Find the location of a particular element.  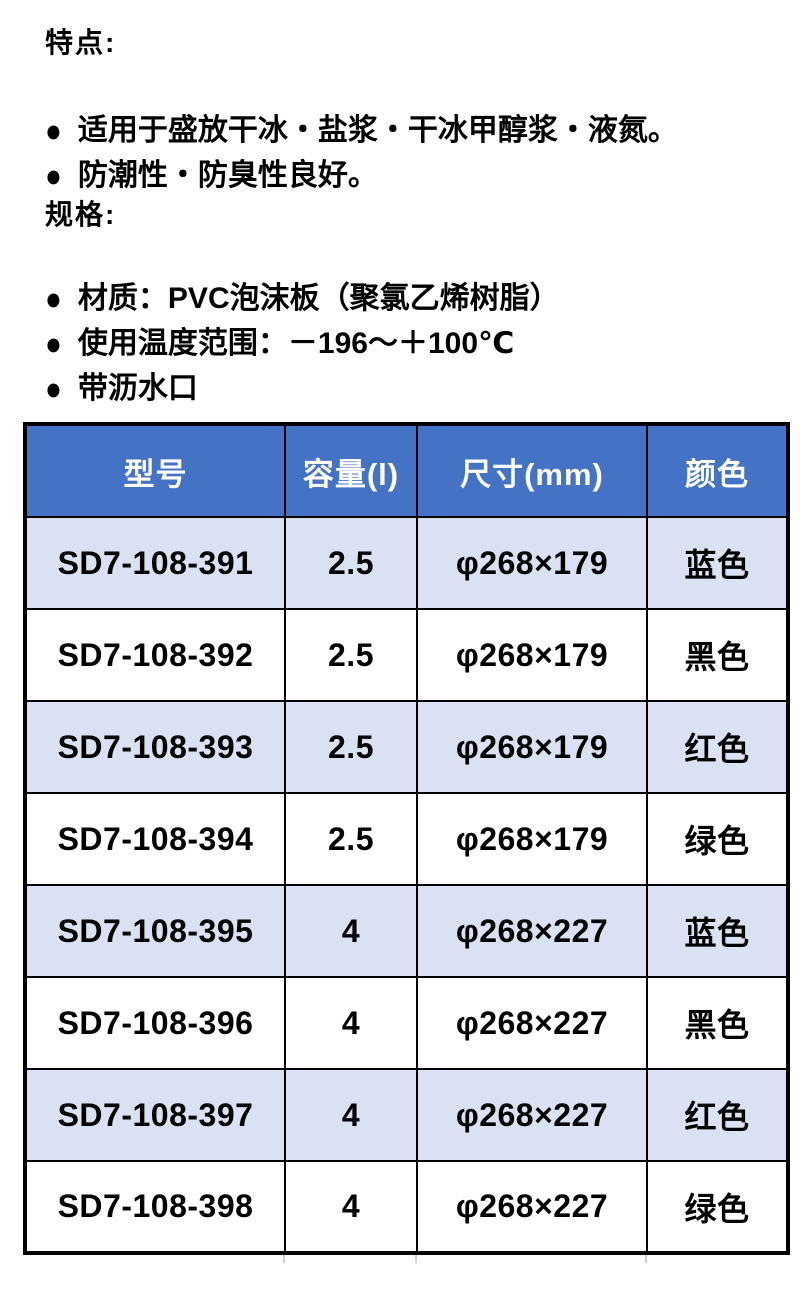

spec-item: ● 使用温度范围：－196～＋100℃ is located at coordinates (422, 343).